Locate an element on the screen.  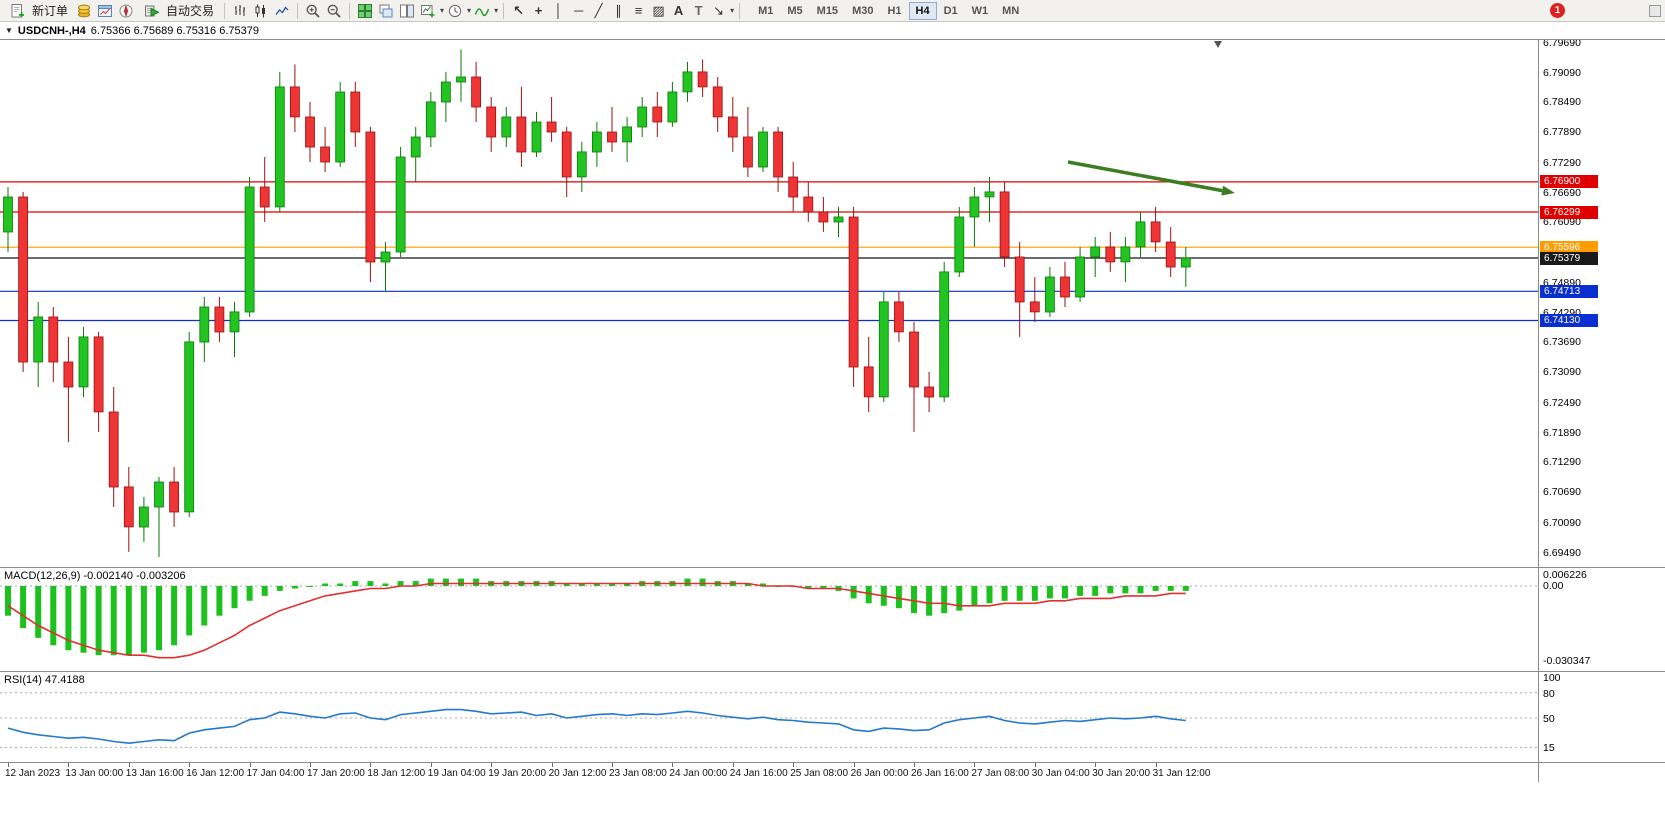
price-tick: 6.79690 is located at coordinates (1562, 44).